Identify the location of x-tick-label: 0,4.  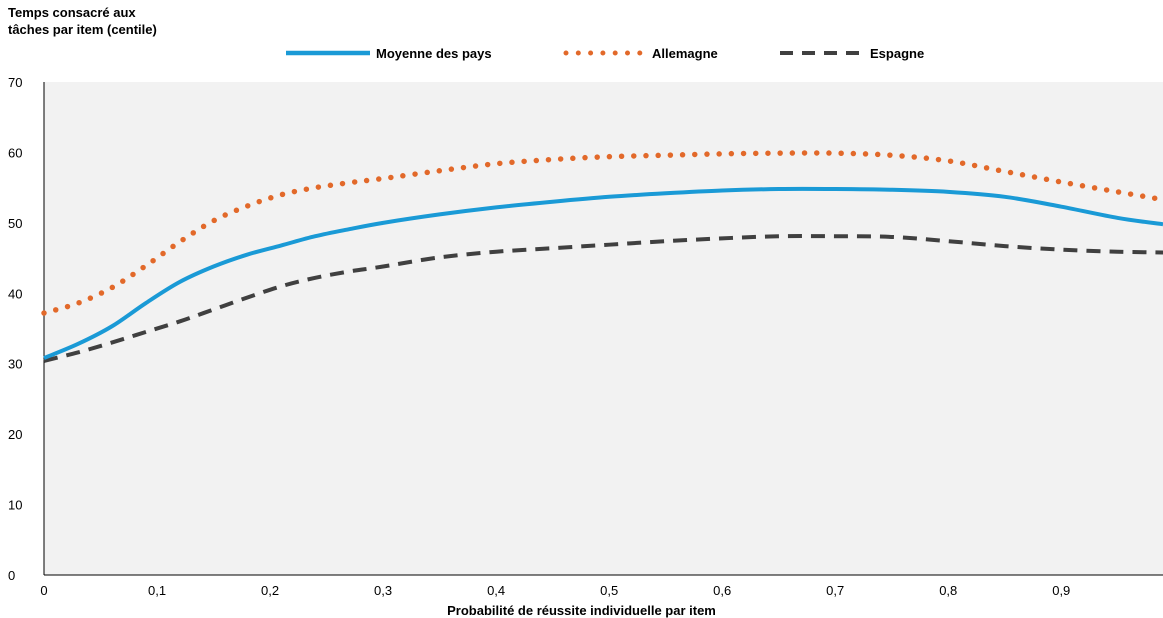
(496, 590).